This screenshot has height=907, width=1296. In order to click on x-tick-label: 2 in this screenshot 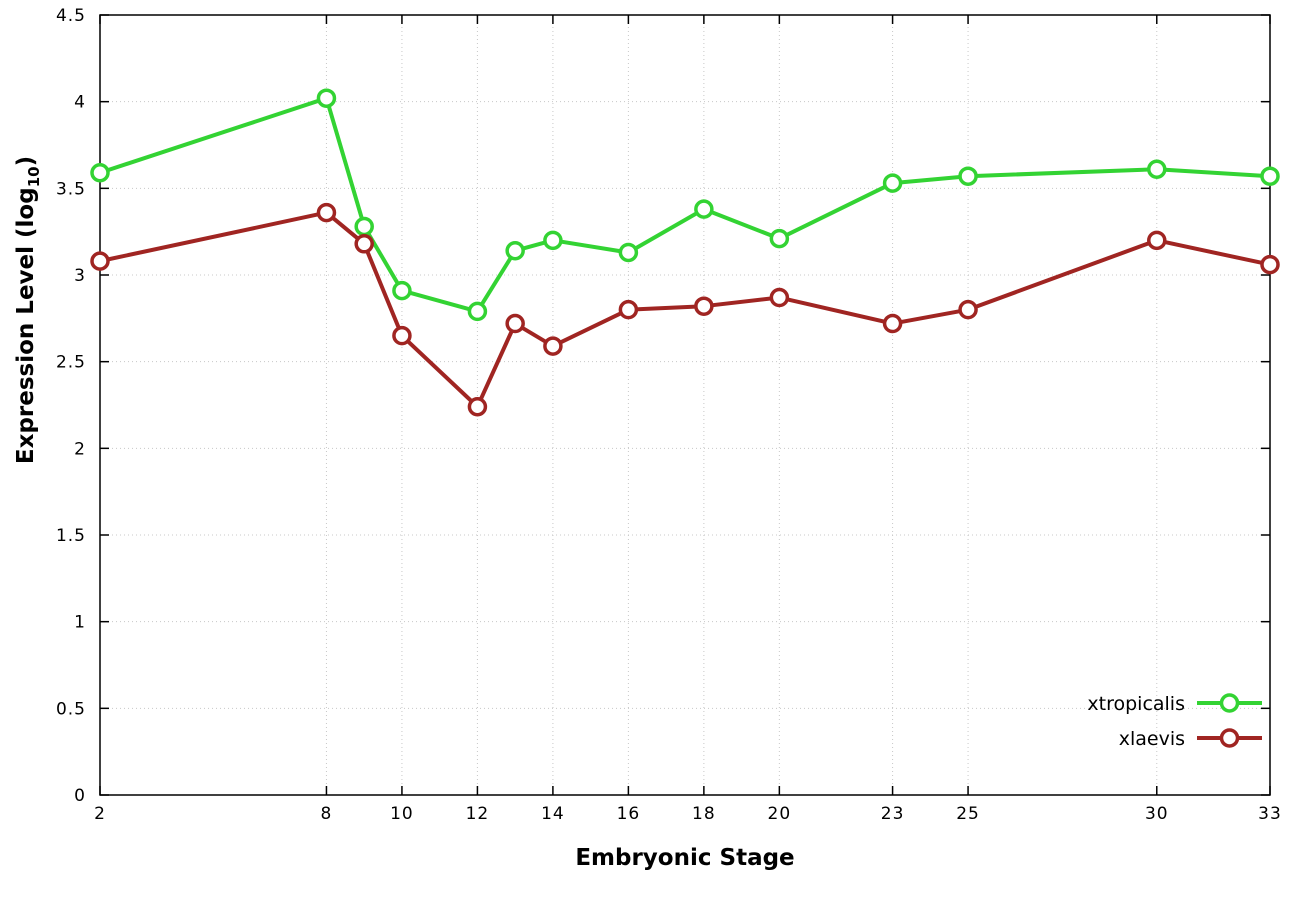, I will do `click(100, 814)`.